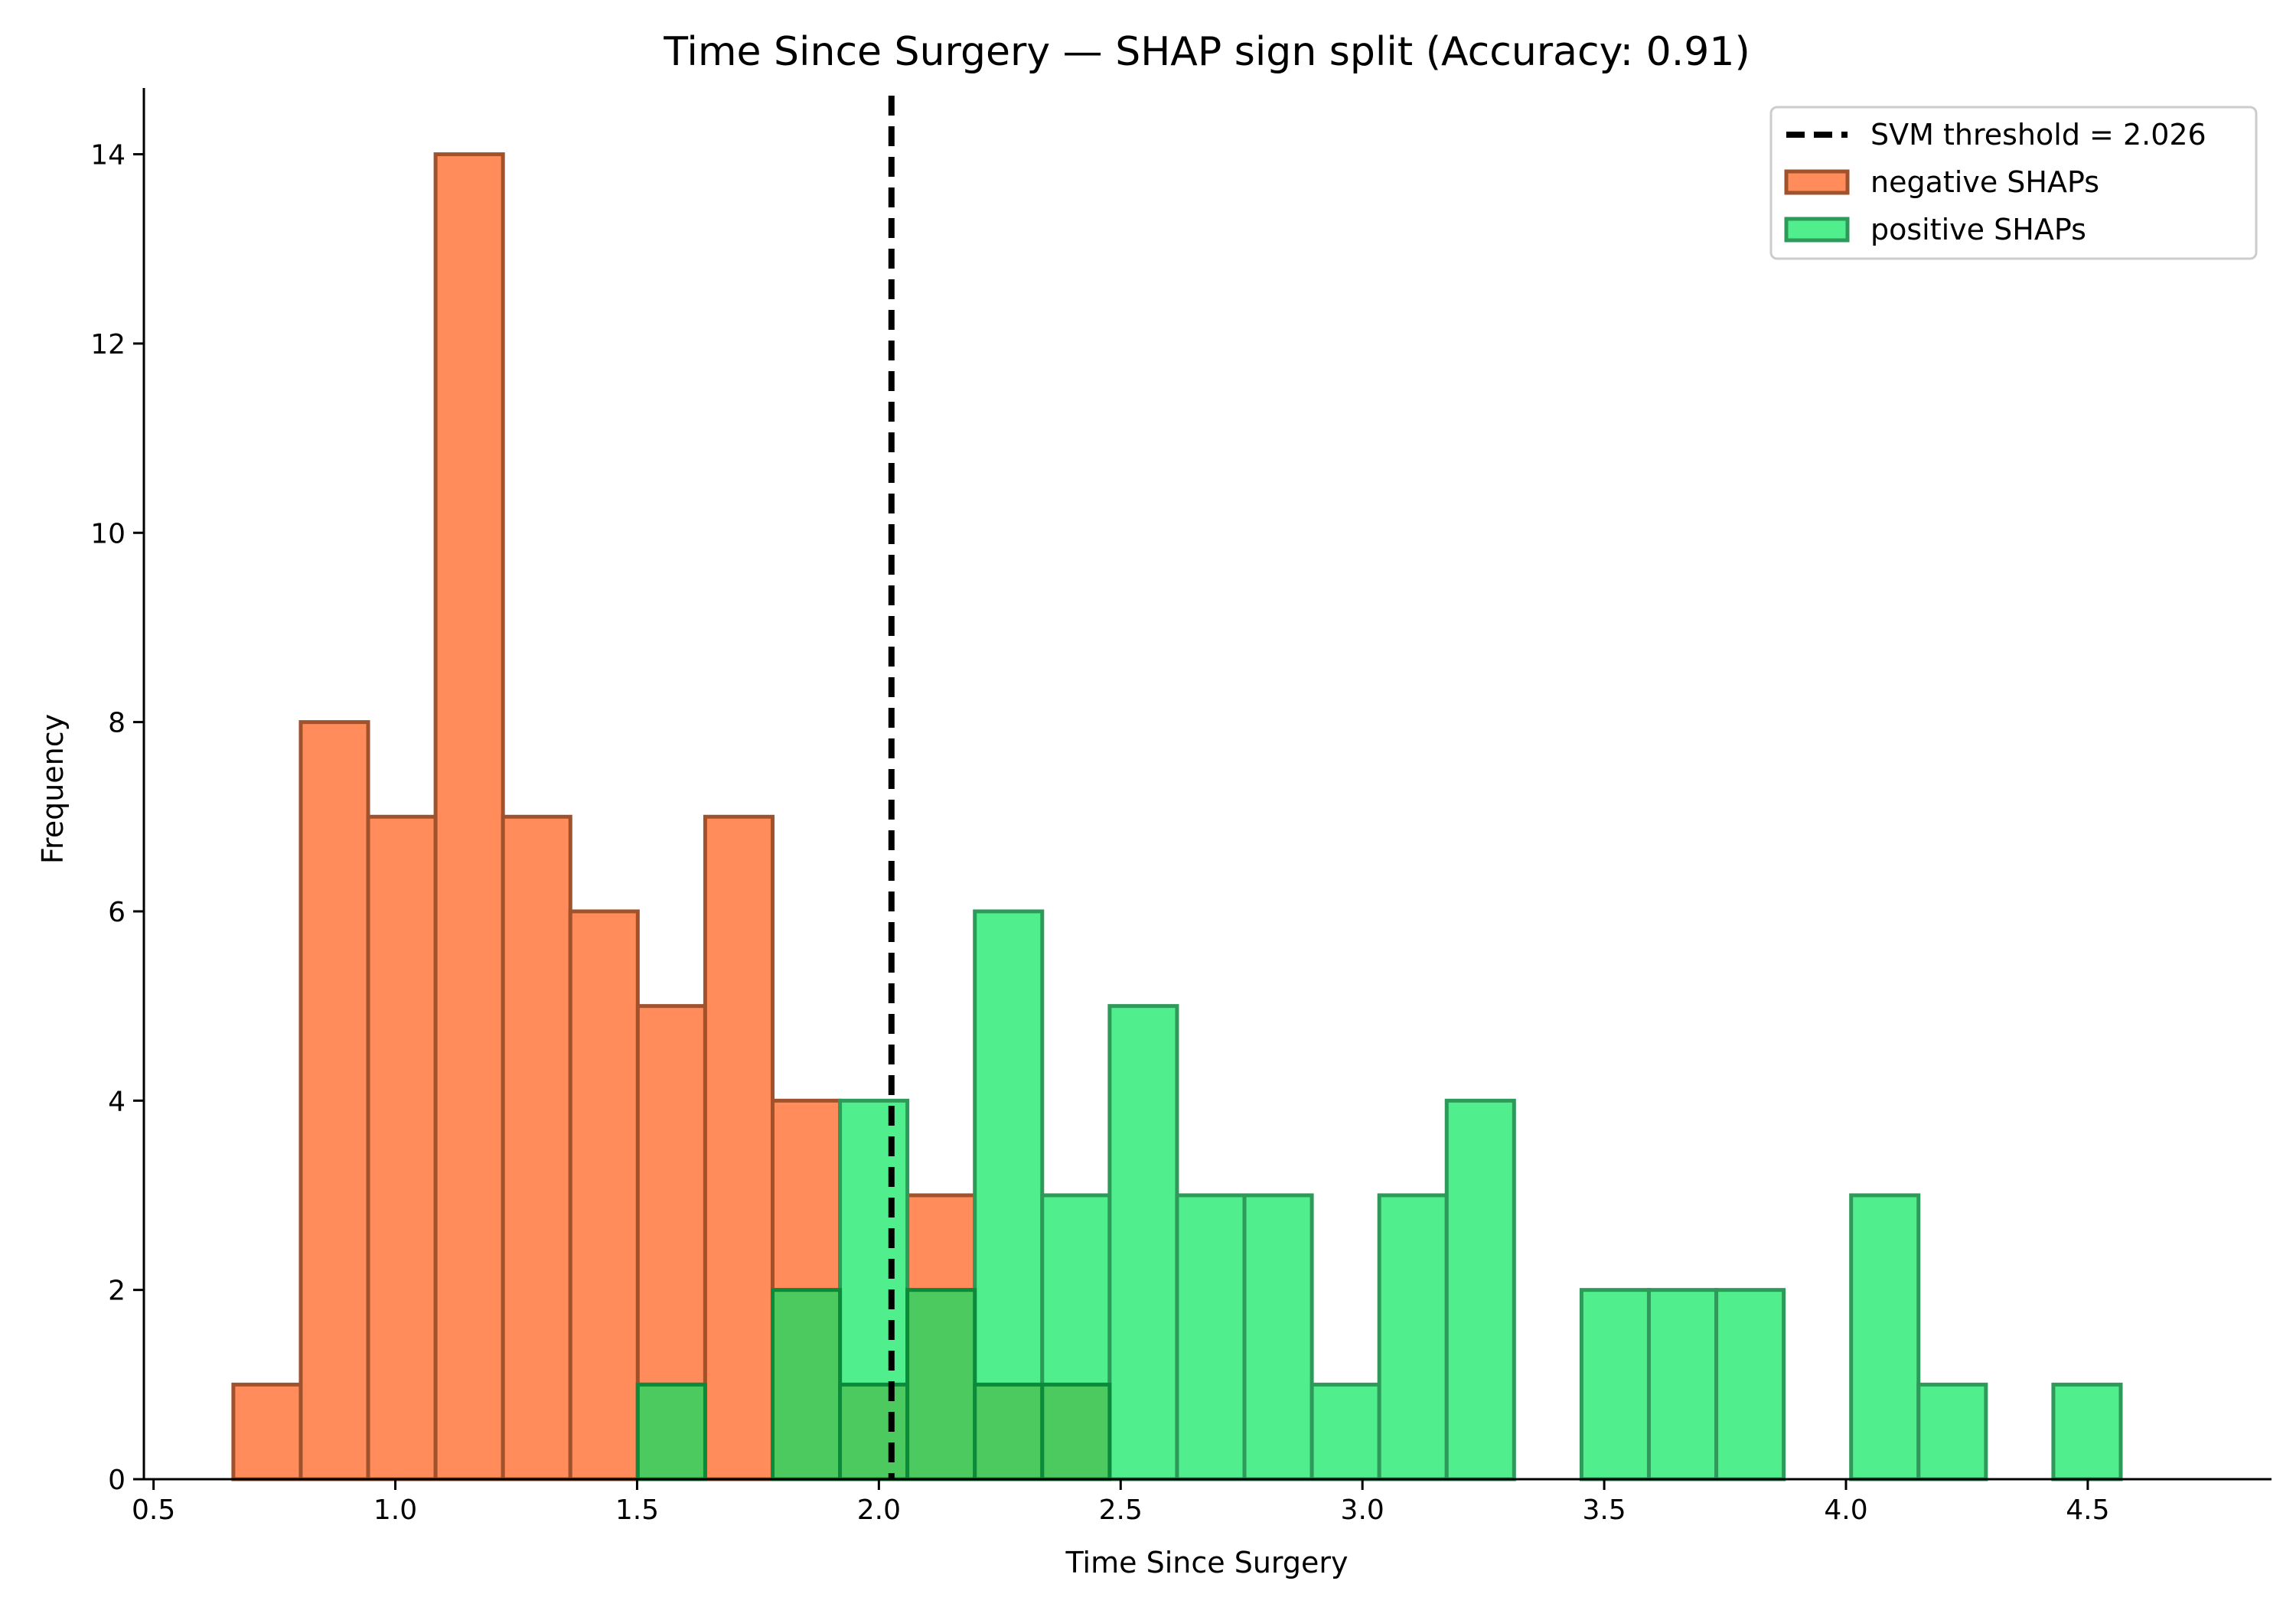 Image resolution: width=2296 pixels, height=1607 pixels. Describe the element at coordinates (108, 155) in the screenshot. I see `y-tick-label-7: 14` at that location.